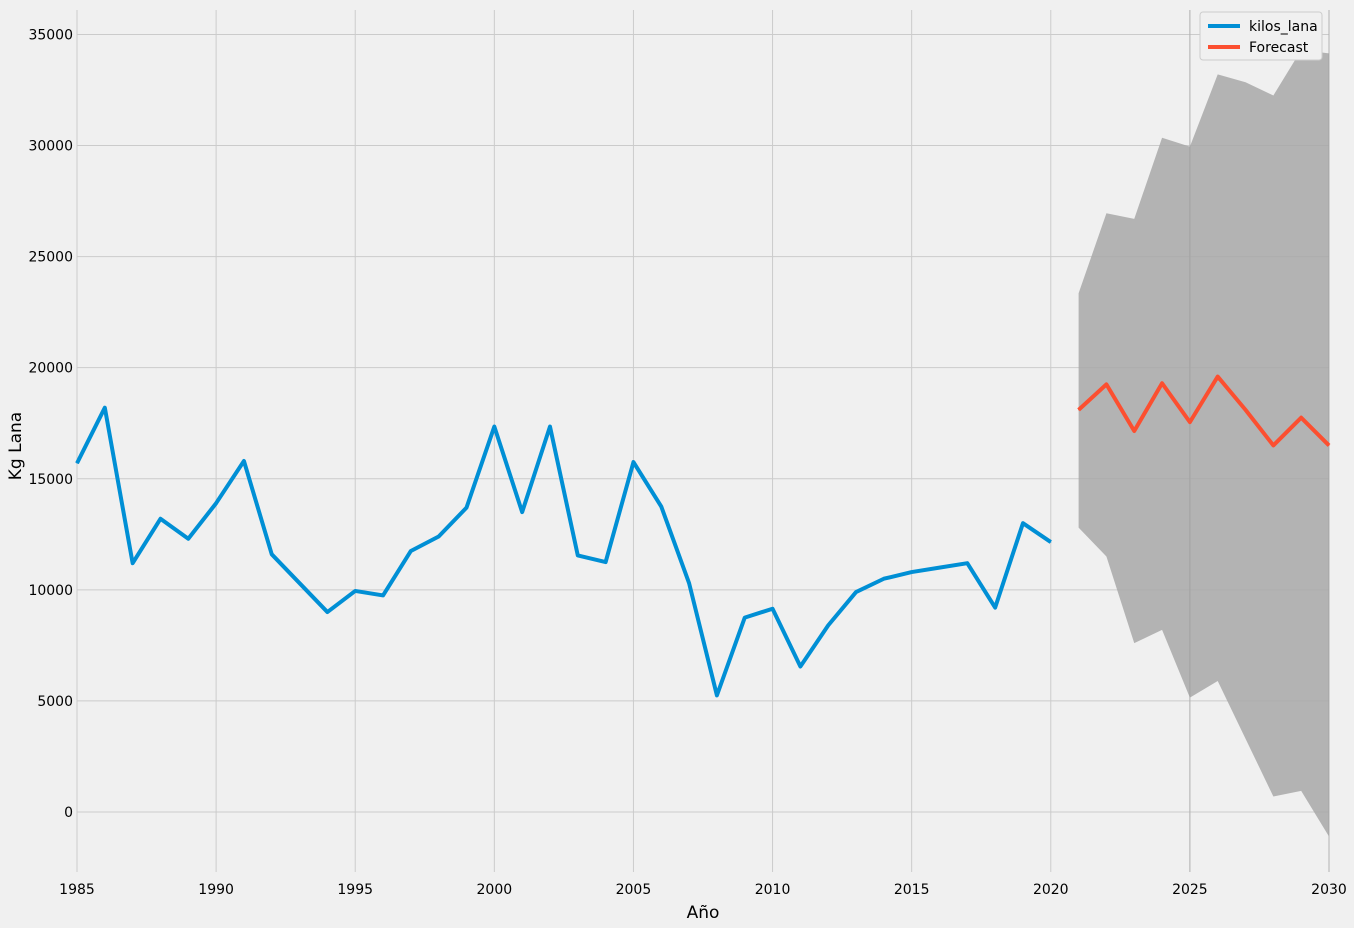 The height and width of the screenshot is (928, 1354). What do you see at coordinates (495, 890) in the screenshot?
I see `x-tick-label-2000: 2000` at bounding box center [495, 890].